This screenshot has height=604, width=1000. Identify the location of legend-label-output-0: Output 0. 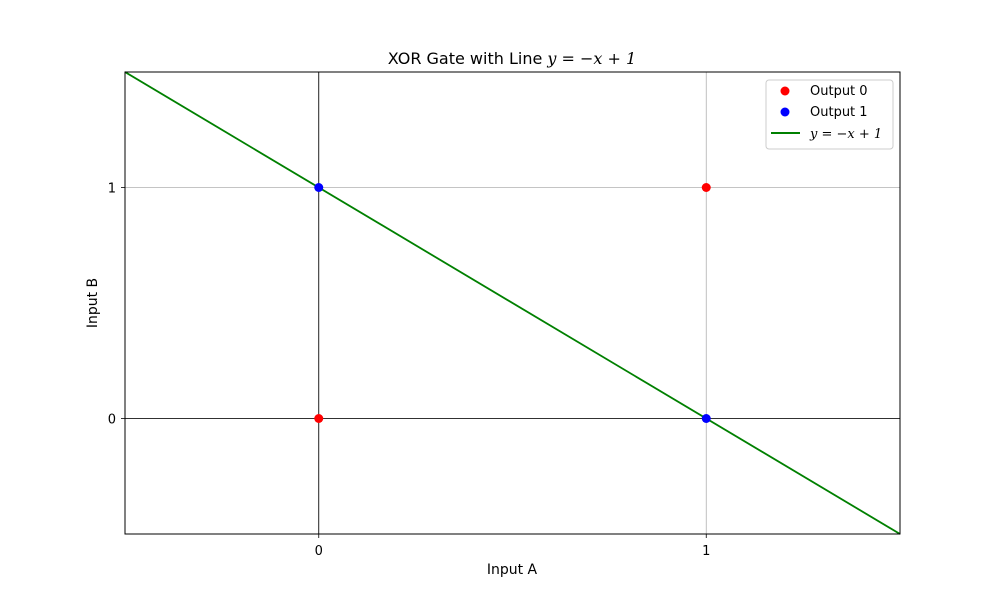
(839, 91).